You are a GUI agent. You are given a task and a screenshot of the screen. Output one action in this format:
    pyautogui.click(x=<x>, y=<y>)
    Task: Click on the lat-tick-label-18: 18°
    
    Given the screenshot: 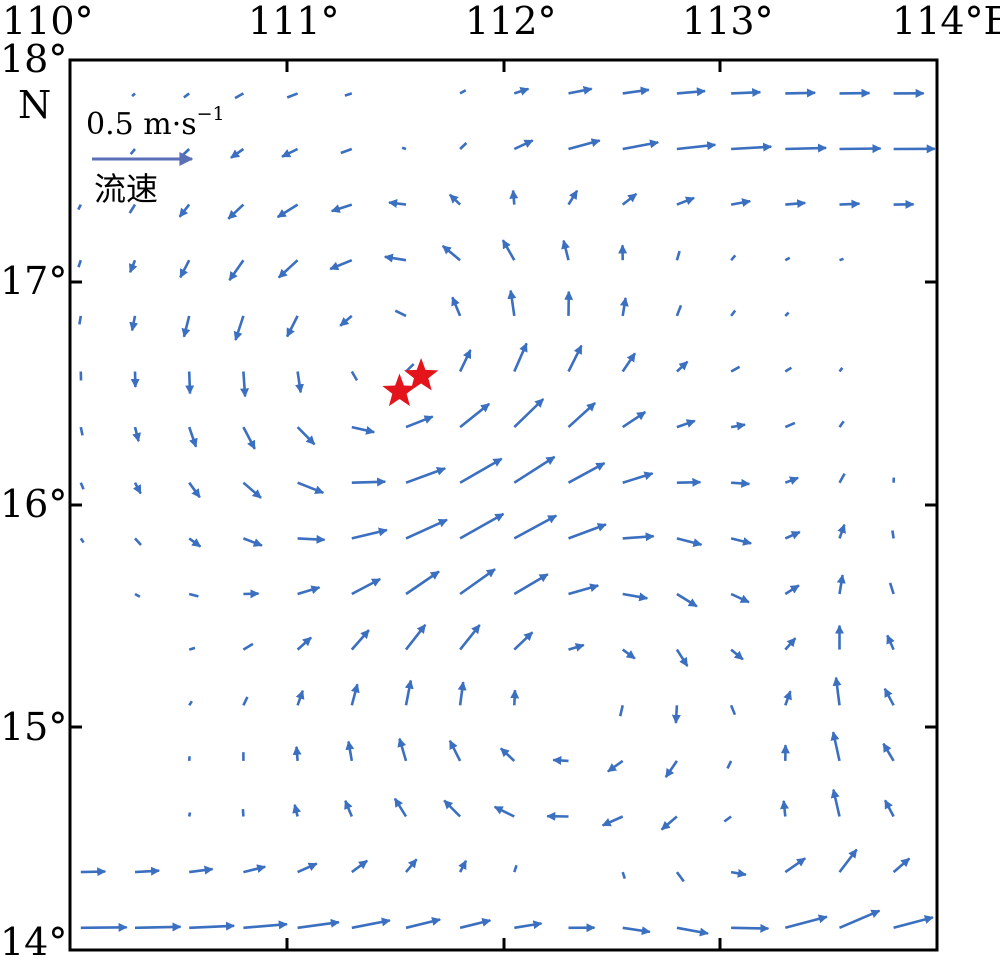 What is the action you would take?
    pyautogui.click(x=33, y=59)
    